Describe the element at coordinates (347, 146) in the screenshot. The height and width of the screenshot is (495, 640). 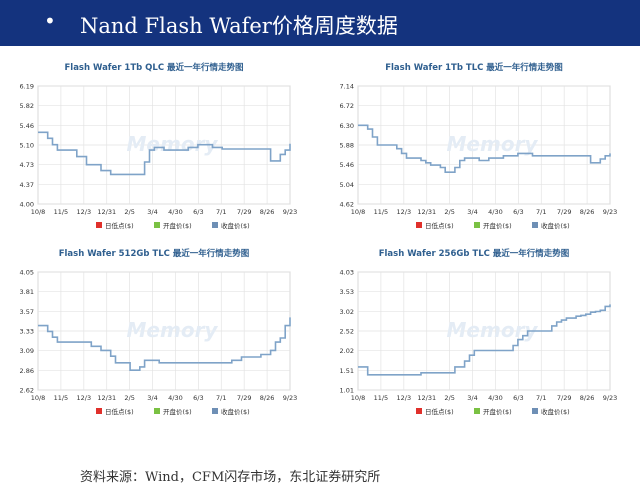
I see `y-tick-label: 5.88` at that location.